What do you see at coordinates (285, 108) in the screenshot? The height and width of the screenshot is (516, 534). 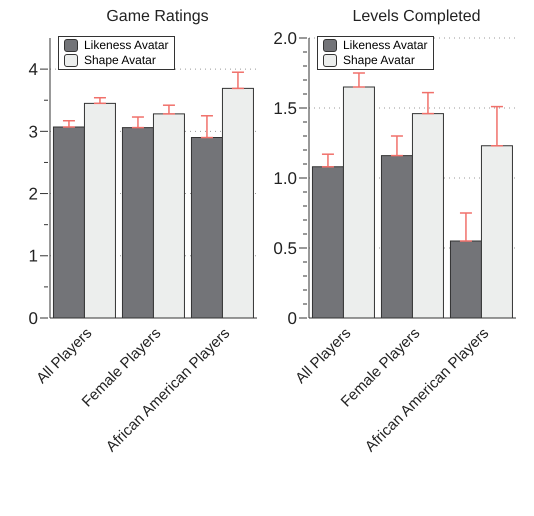 I see `y-tick-label: 1.5` at bounding box center [285, 108].